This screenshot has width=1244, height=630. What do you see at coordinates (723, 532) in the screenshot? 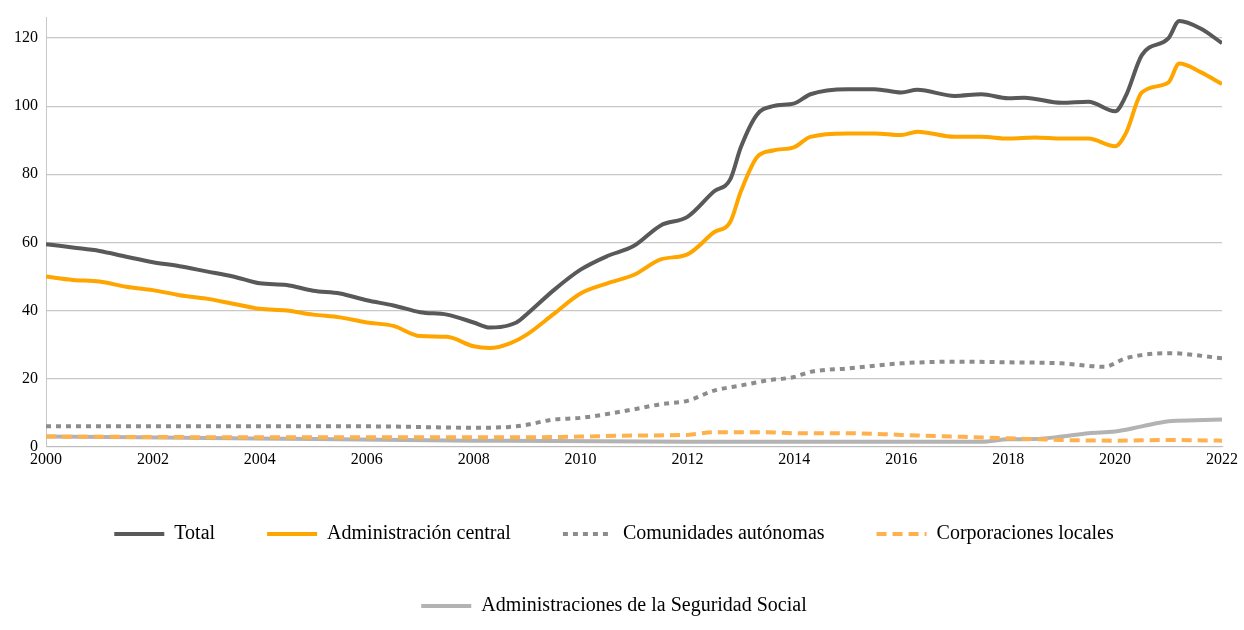
I see `legend-label: Comunidades autónomas` at bounding box center [723, 532].